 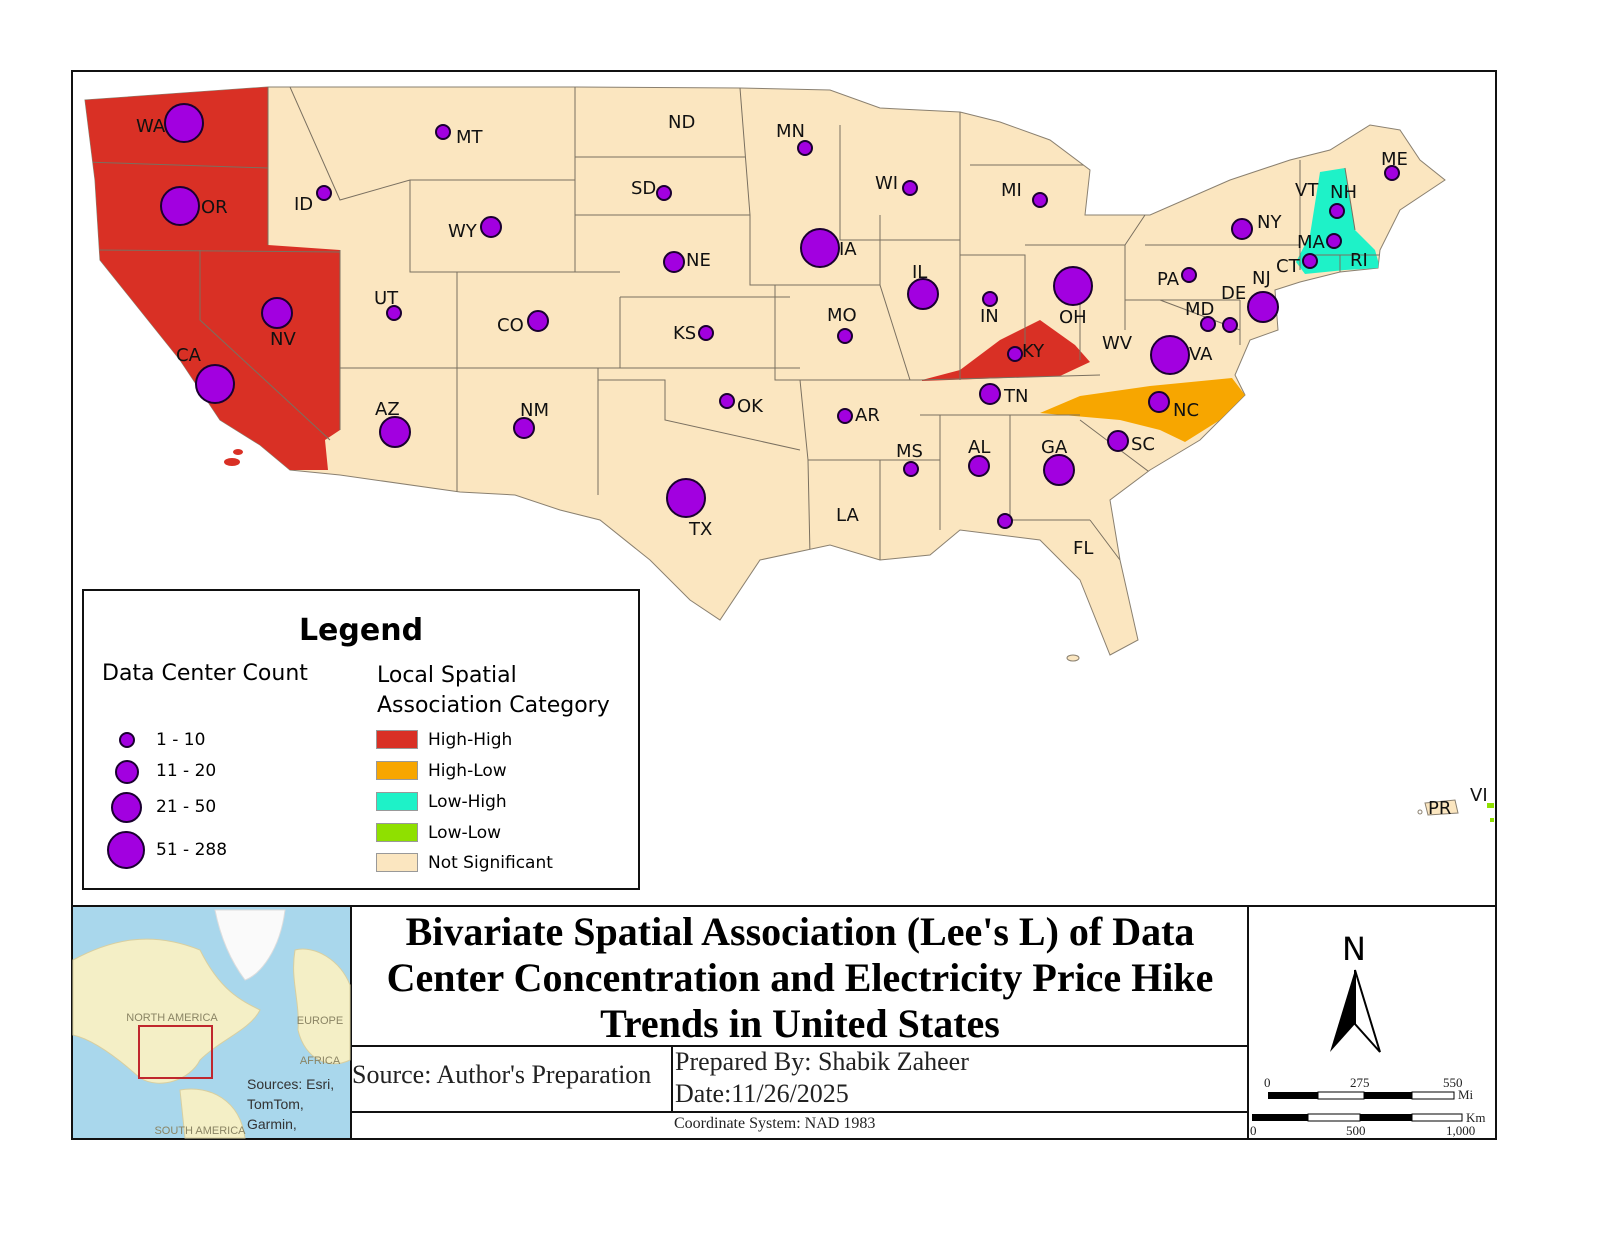 I want to click on state-polygon-pr, so click(x=1441, y=807).